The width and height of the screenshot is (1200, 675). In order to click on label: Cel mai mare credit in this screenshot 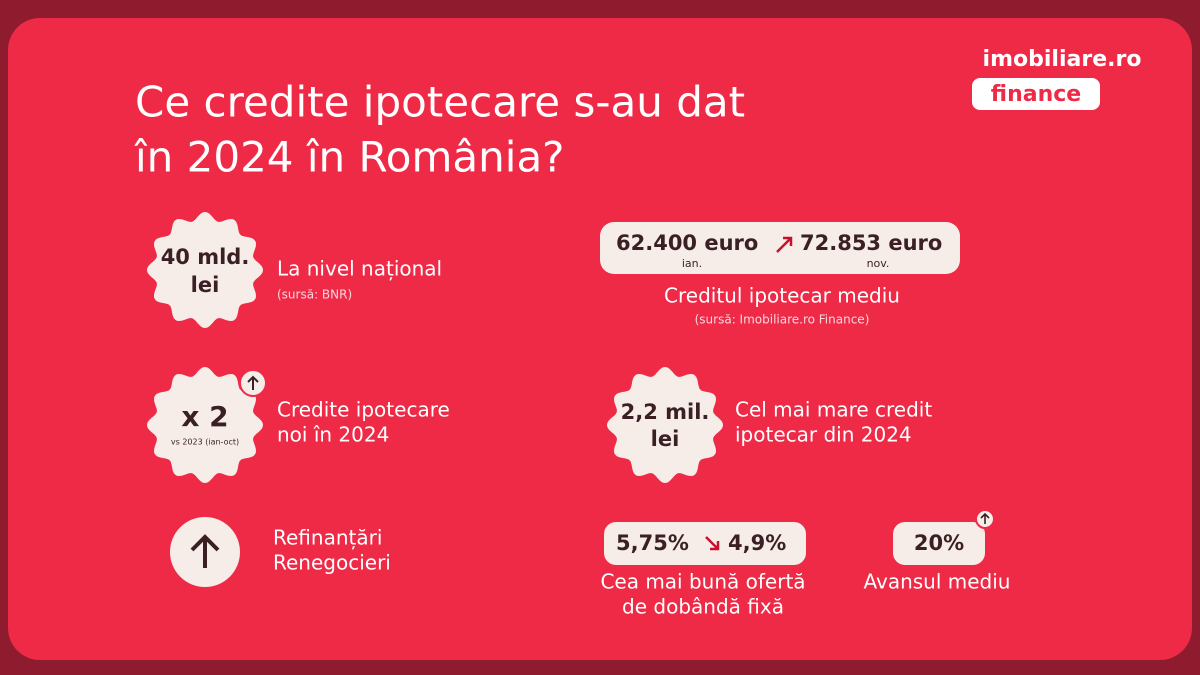, I will do `click(833, 410)`.